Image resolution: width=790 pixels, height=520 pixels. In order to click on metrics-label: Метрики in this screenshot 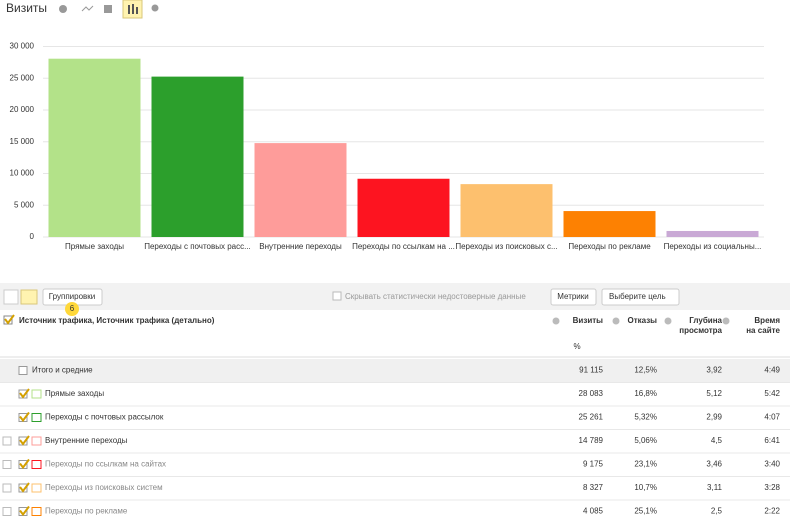, I will do `click(573, 296)`.